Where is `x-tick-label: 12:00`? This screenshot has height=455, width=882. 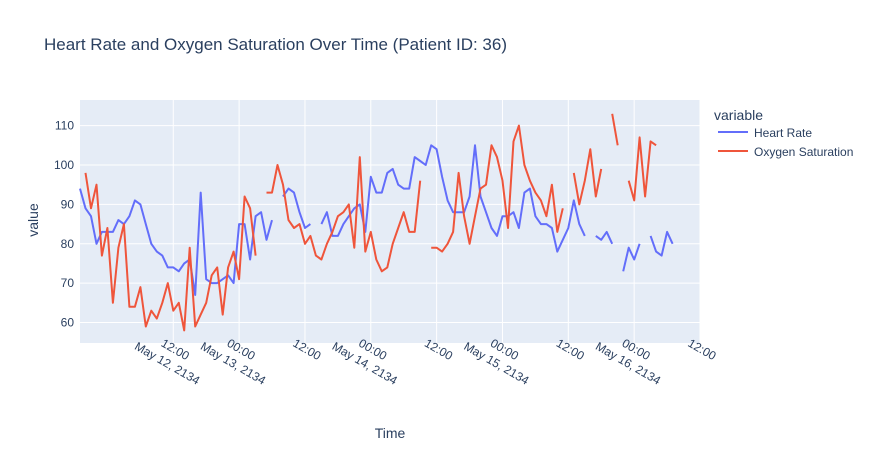 x-tick-label: 12:00 is located at coordinates (701, 349).